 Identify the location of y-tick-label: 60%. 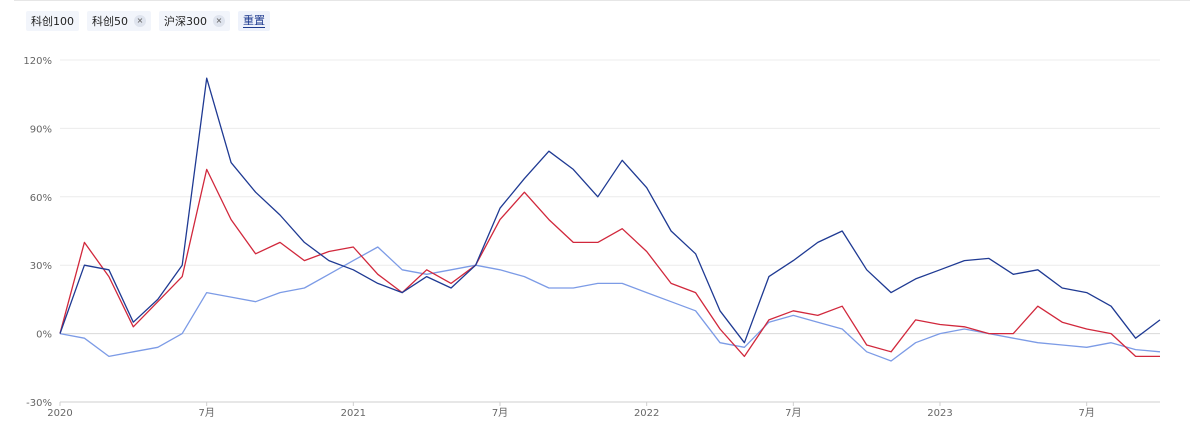
(41, 198).